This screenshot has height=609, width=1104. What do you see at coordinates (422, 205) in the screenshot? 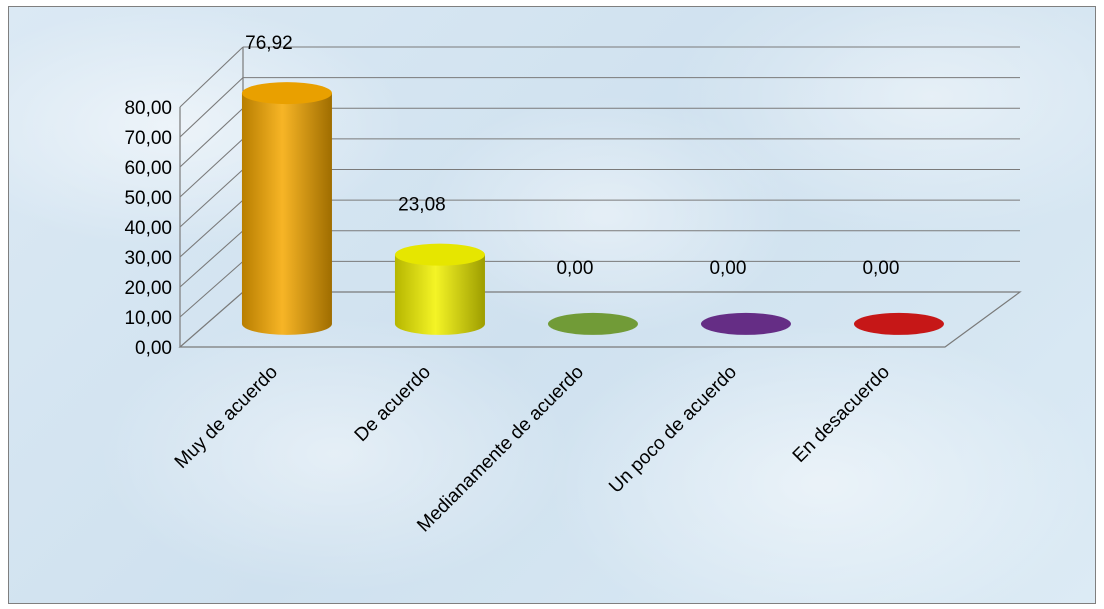
I see `data-label: 23,08` at bounding box center [422, 205].